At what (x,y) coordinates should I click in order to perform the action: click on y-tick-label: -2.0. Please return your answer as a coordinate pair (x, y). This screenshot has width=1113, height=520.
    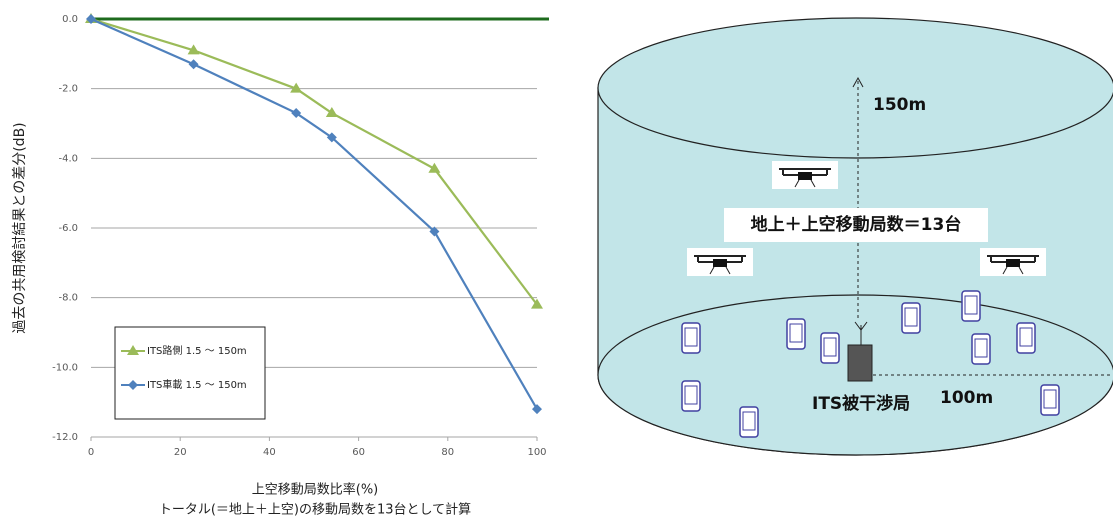
    Looking at the image, I should click on (68, 89).